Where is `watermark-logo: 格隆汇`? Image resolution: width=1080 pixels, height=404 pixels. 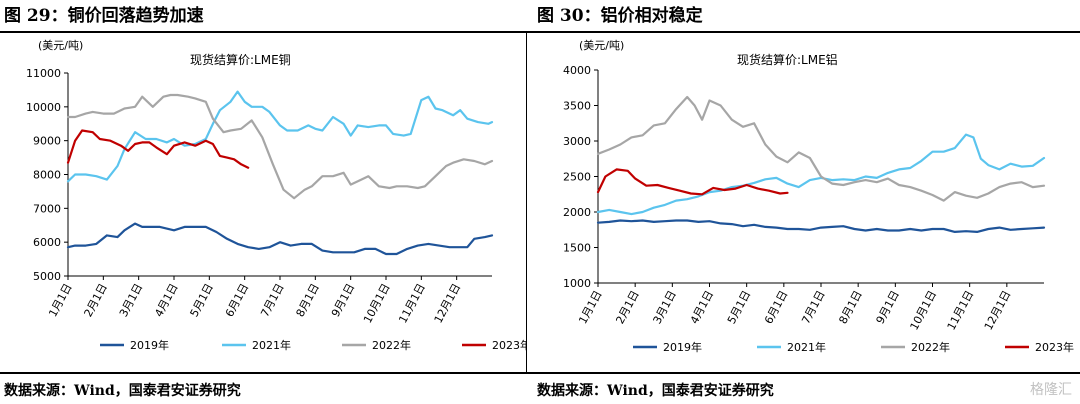 watermark-logo: 格隆汇 is located at coordinates (1051, 390).